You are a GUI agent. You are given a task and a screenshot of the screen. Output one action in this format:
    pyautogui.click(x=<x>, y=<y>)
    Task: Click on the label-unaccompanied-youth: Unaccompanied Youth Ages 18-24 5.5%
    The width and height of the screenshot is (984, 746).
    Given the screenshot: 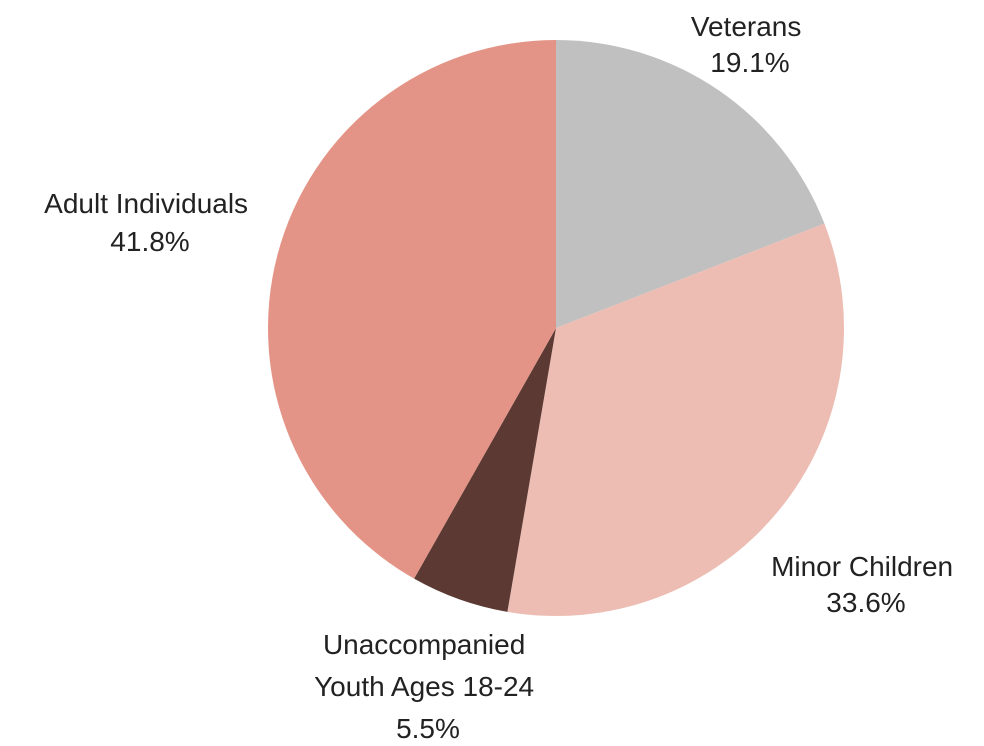 What is the action you would take?
    pyautogui.click(x=428, y=686)
    